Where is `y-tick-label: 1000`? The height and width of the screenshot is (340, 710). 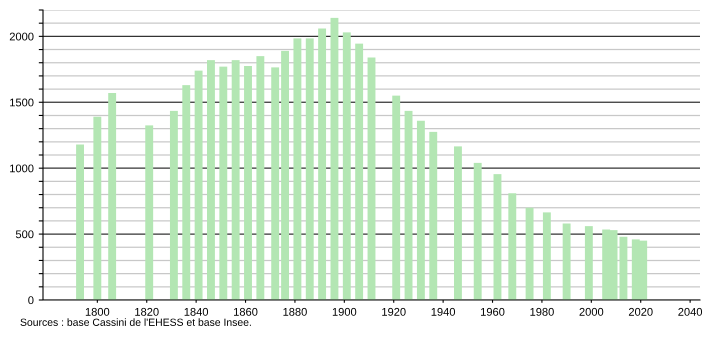
y-tick-label: 1000 is located at coordinates (22, 168).